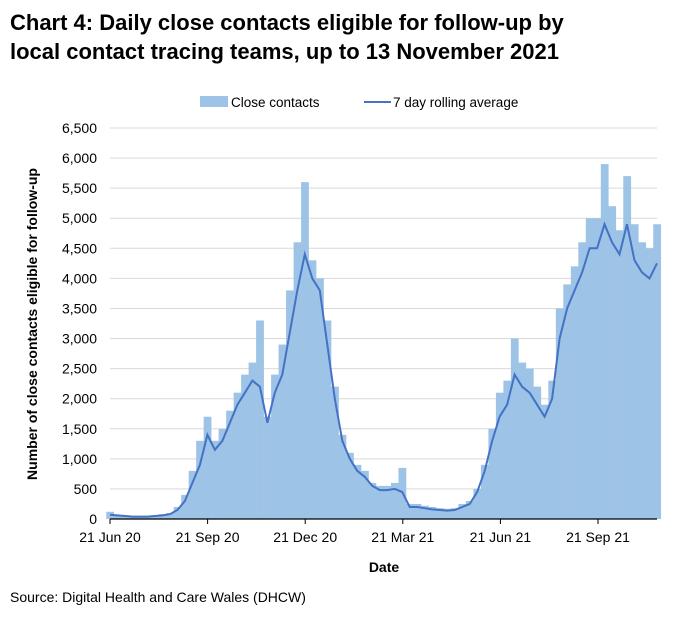 The height and width of the screenshot is (618, 676). Describe the element at coordinates (79, 369) in the screenshot. I see `y-tick-label: 2,500` at that location.